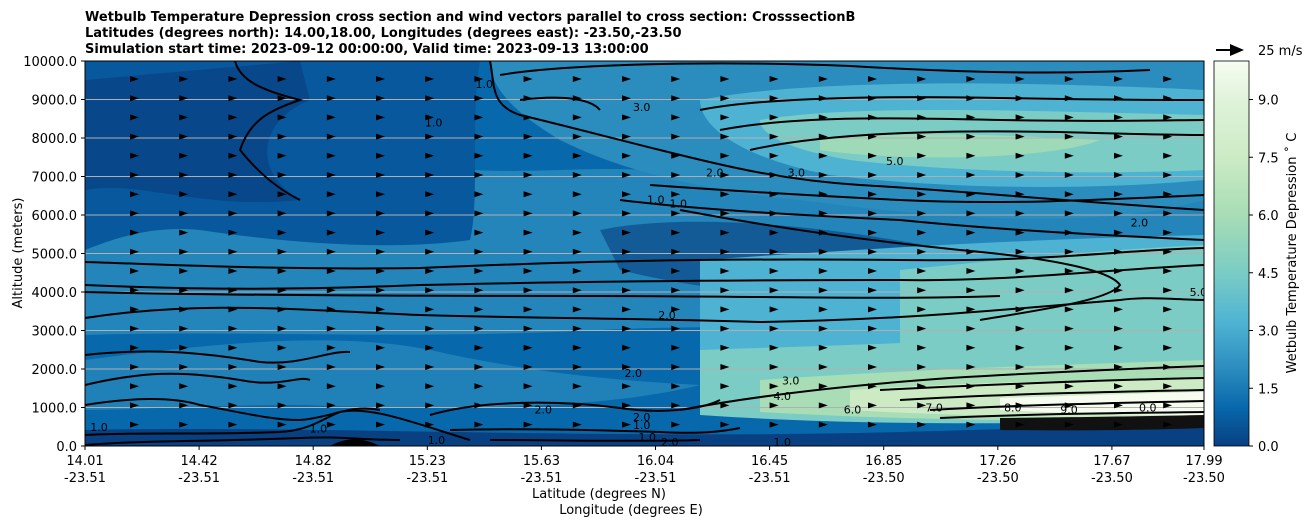 Image resolution: width=1312 pixels, height=530 pixels. I want to click on x-tick-label-lat: 17.67, so click(1111, 461).